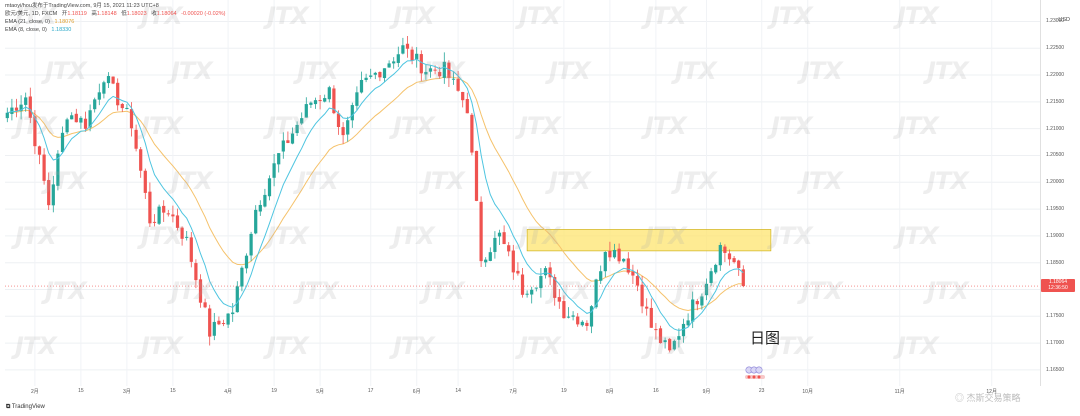 The image size is (1080, 416). Describe the element at coordinates (1055, 316) in the screenshot. I see `y-tick-label: 1.17500` at that location.